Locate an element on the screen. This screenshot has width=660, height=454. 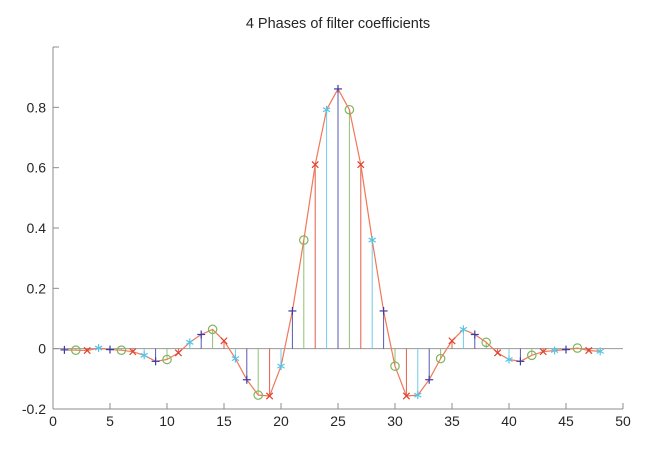
x-tick-label: 20 is located at coordinates (281, 421).